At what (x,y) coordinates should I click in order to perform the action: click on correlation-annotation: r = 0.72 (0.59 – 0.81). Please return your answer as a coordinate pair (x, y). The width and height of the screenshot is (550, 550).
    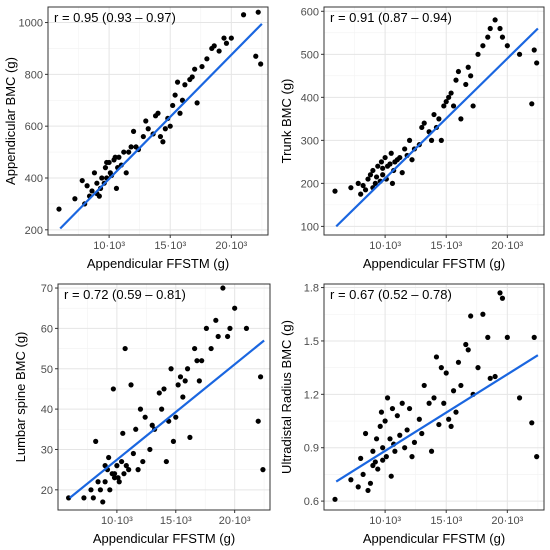
    Looking at the image, I should click on (125, 294).